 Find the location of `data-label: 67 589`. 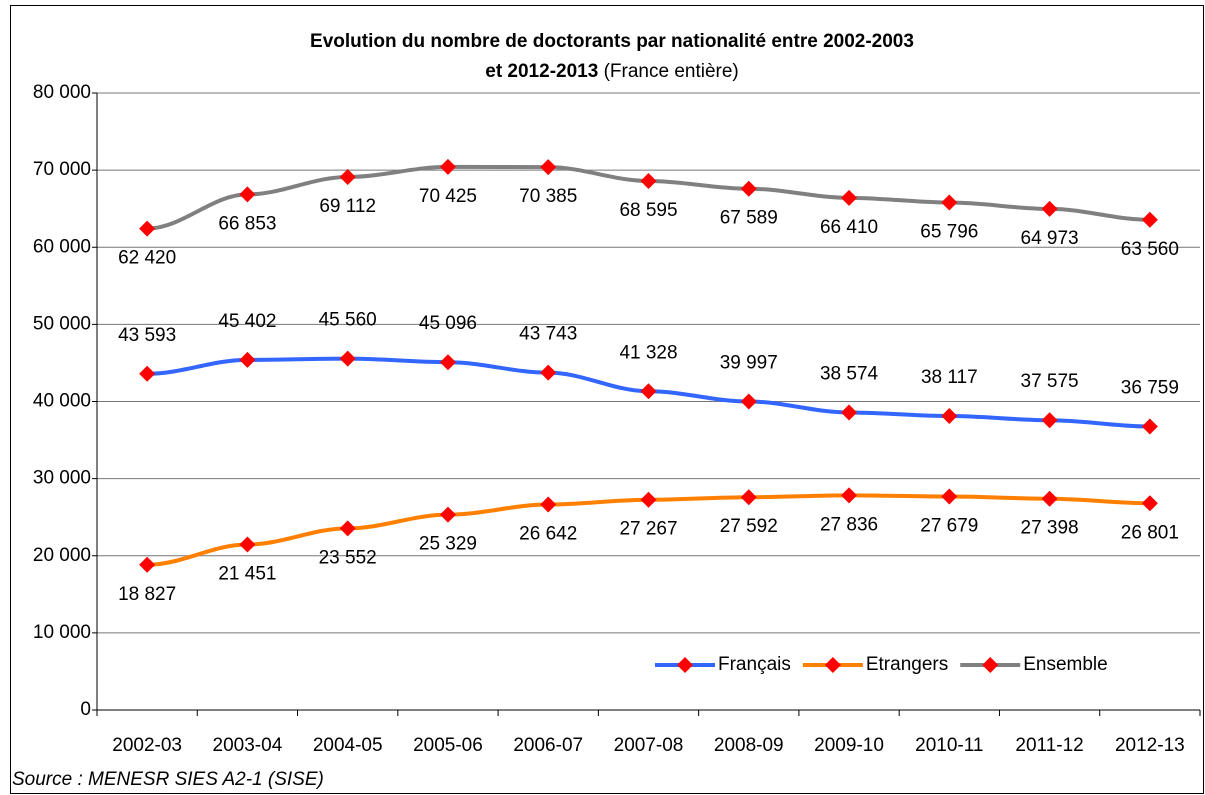

data-label: 67 589 is located at coordinates (749, 218).